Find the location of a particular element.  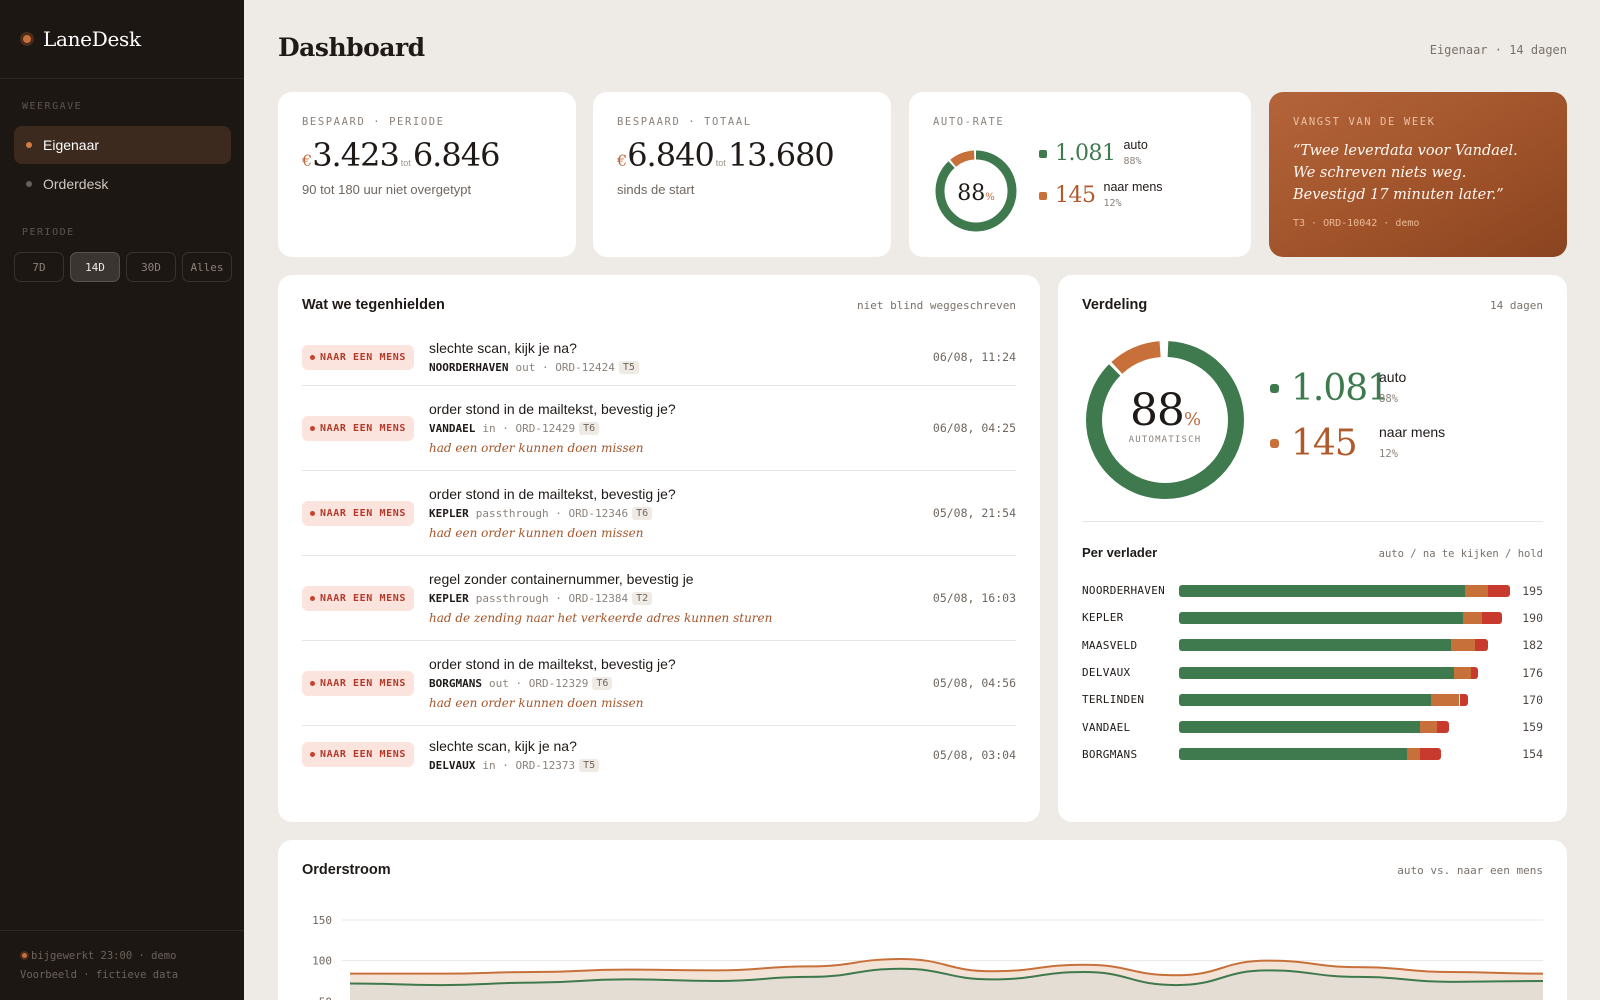

value-high: 6.846 is located at coordinates (456, 155).